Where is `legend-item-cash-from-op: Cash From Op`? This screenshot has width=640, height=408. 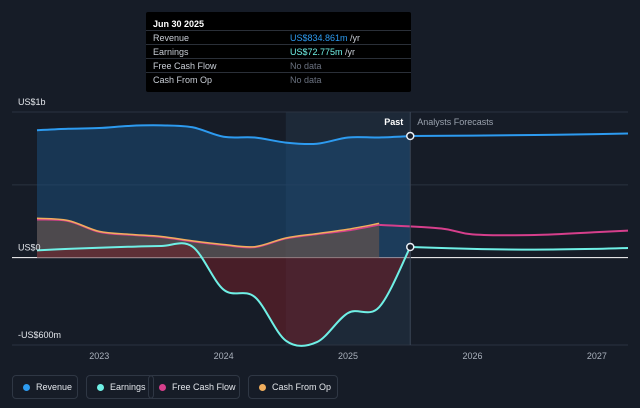 legend-item-cash-from-op: Cash From Op is located at coordinates (293, 387).